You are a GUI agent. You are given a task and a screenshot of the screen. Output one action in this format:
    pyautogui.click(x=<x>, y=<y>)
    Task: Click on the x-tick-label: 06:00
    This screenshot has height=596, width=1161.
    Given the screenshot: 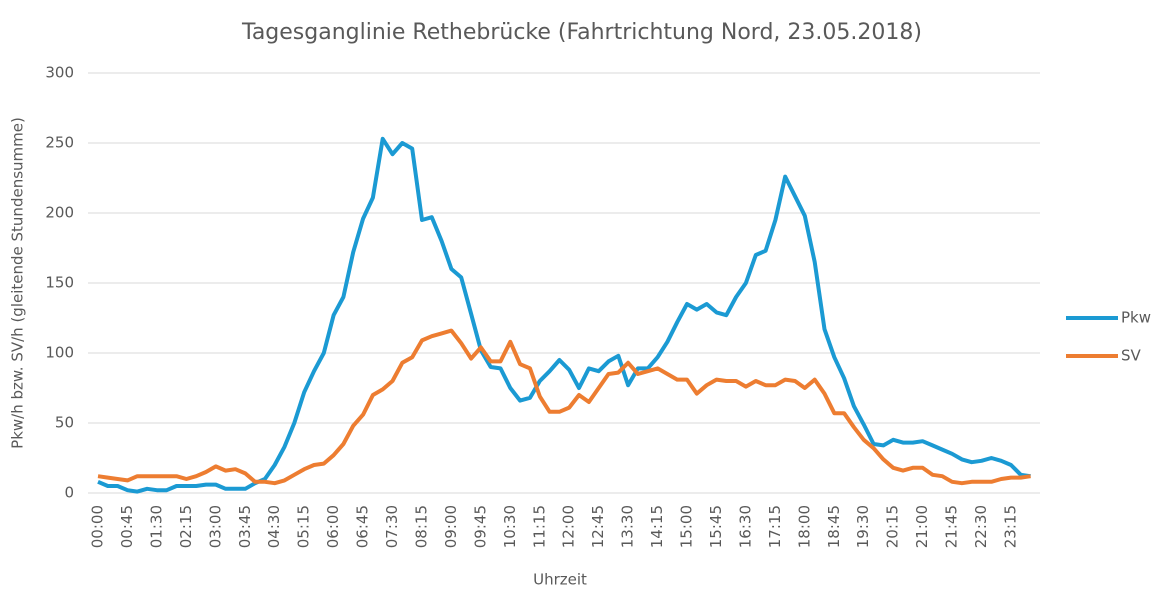 What is the action you would take?
    pyautogui.click(x=333, y=526)
    